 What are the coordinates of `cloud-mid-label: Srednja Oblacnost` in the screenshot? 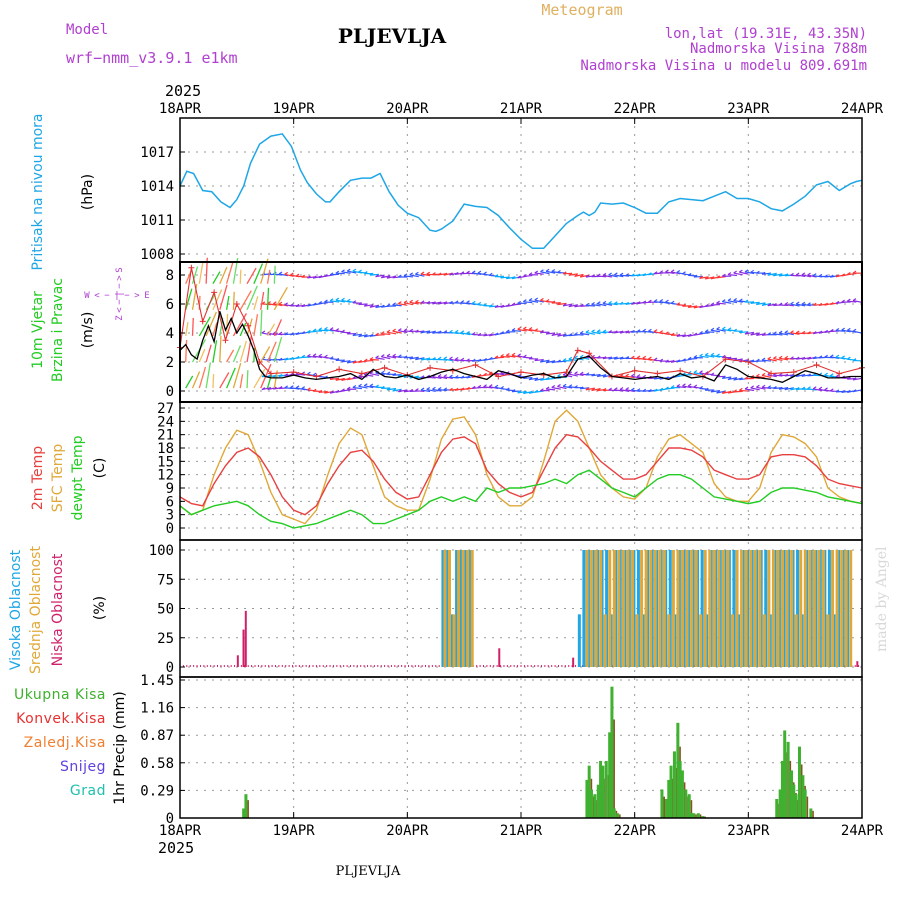 It's located at (36, 610).